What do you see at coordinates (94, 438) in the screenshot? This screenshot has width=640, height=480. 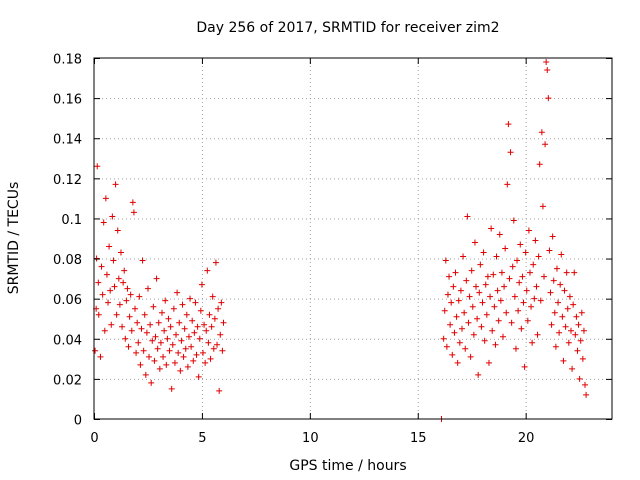 I see `x-tick-label: 0` at bounding box center [94, 438].